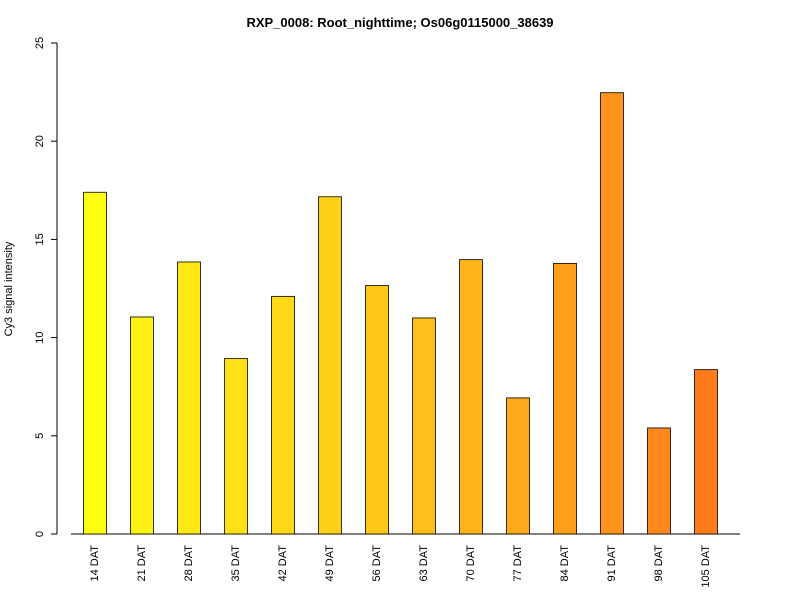 The height and width of the screenshot is (600, 800). Describe the element at coordinates (236, 563) in the screenshot. I see `x-tick-label: 35 DAT` at that location.